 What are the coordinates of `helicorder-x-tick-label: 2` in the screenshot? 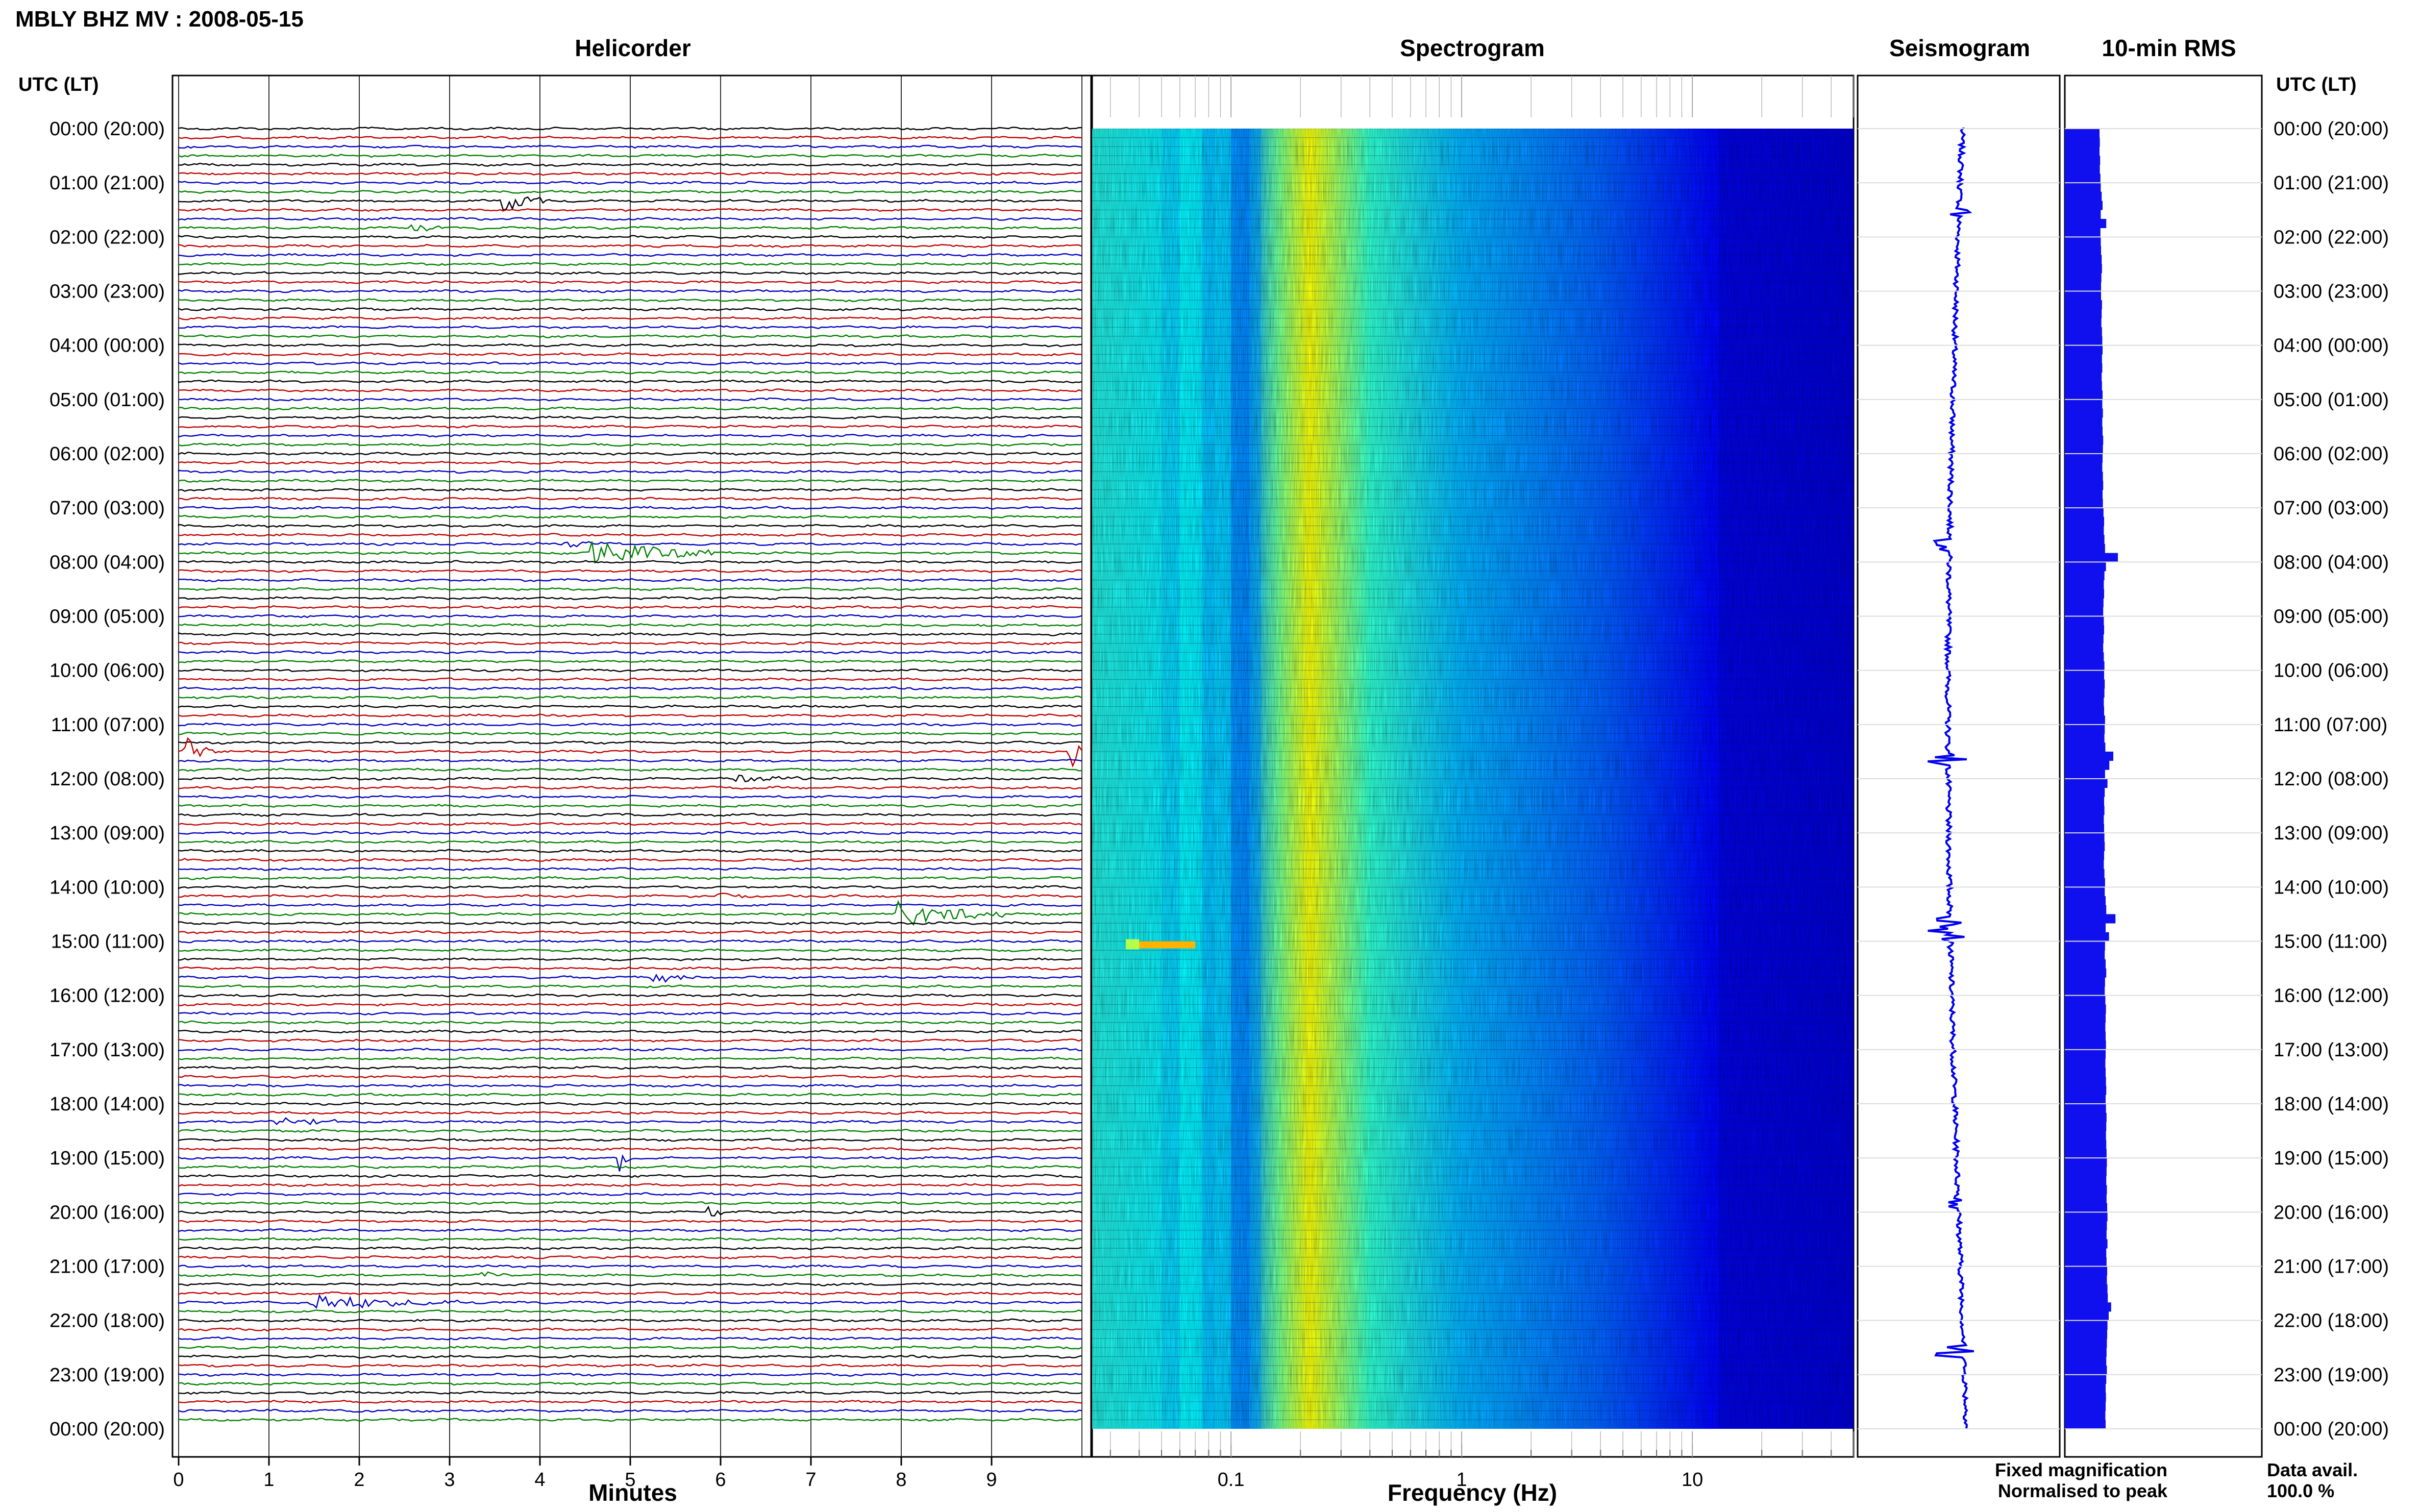 It's located at (359, 1480).